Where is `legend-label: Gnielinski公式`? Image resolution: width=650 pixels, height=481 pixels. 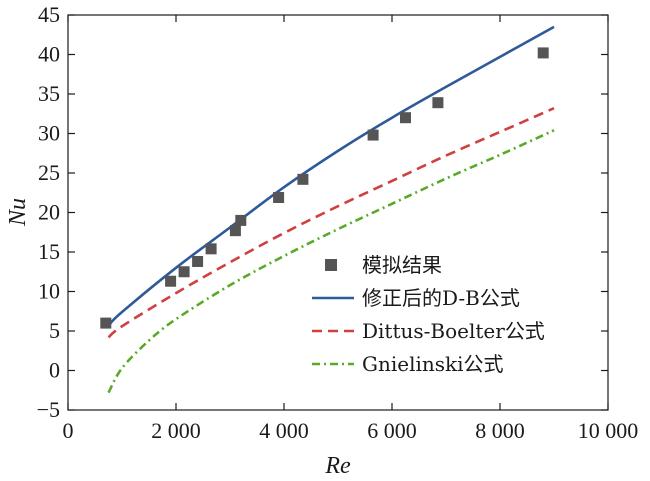
legend-label: Gnielinski公式 is located at coordinates (433, 364).